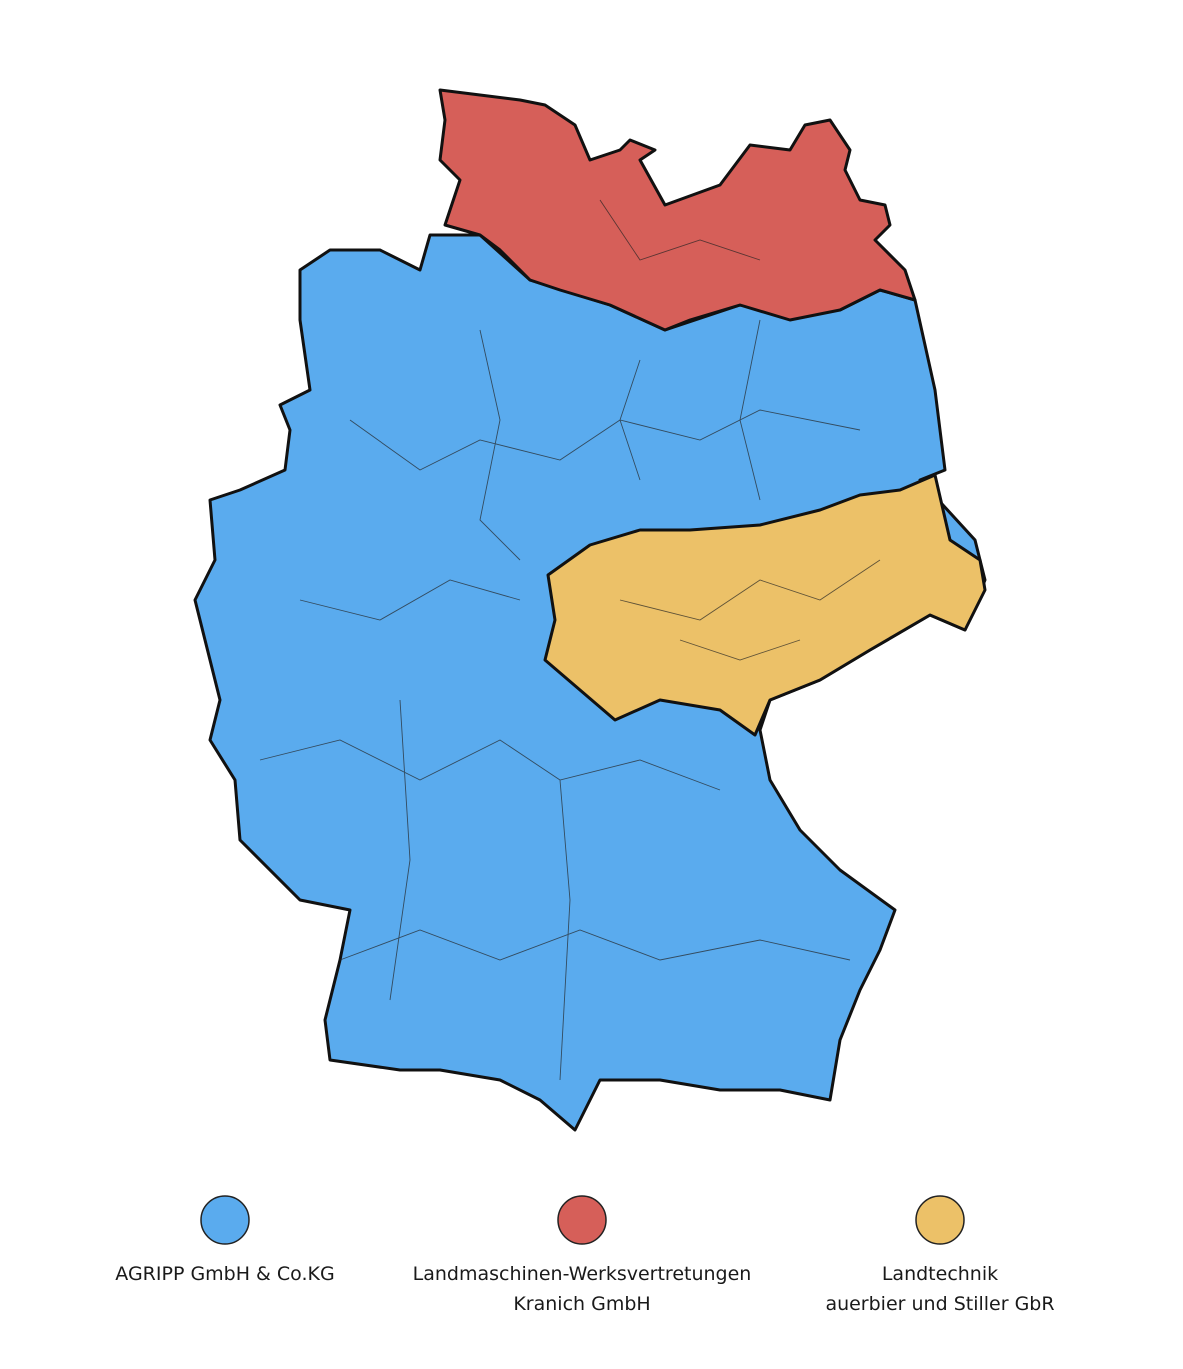 This screenshot has height=1369, width=1183. What do you see at coordinates (677, 210) in the screenshot?
I see `region-kranich` at bounding box center [677, 210].